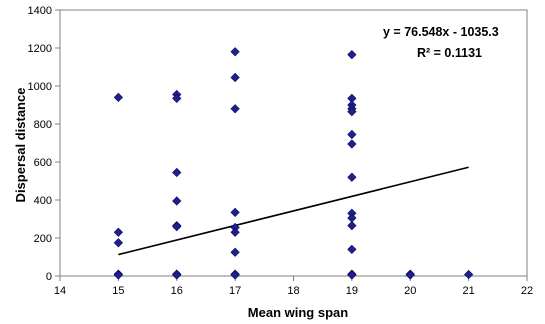 The height and width of the screenshot is (324, 545). Describe the element at coordinates (449, 53) in the screenshot. I see `trendline-r2: R² = 0.1131` at that location.